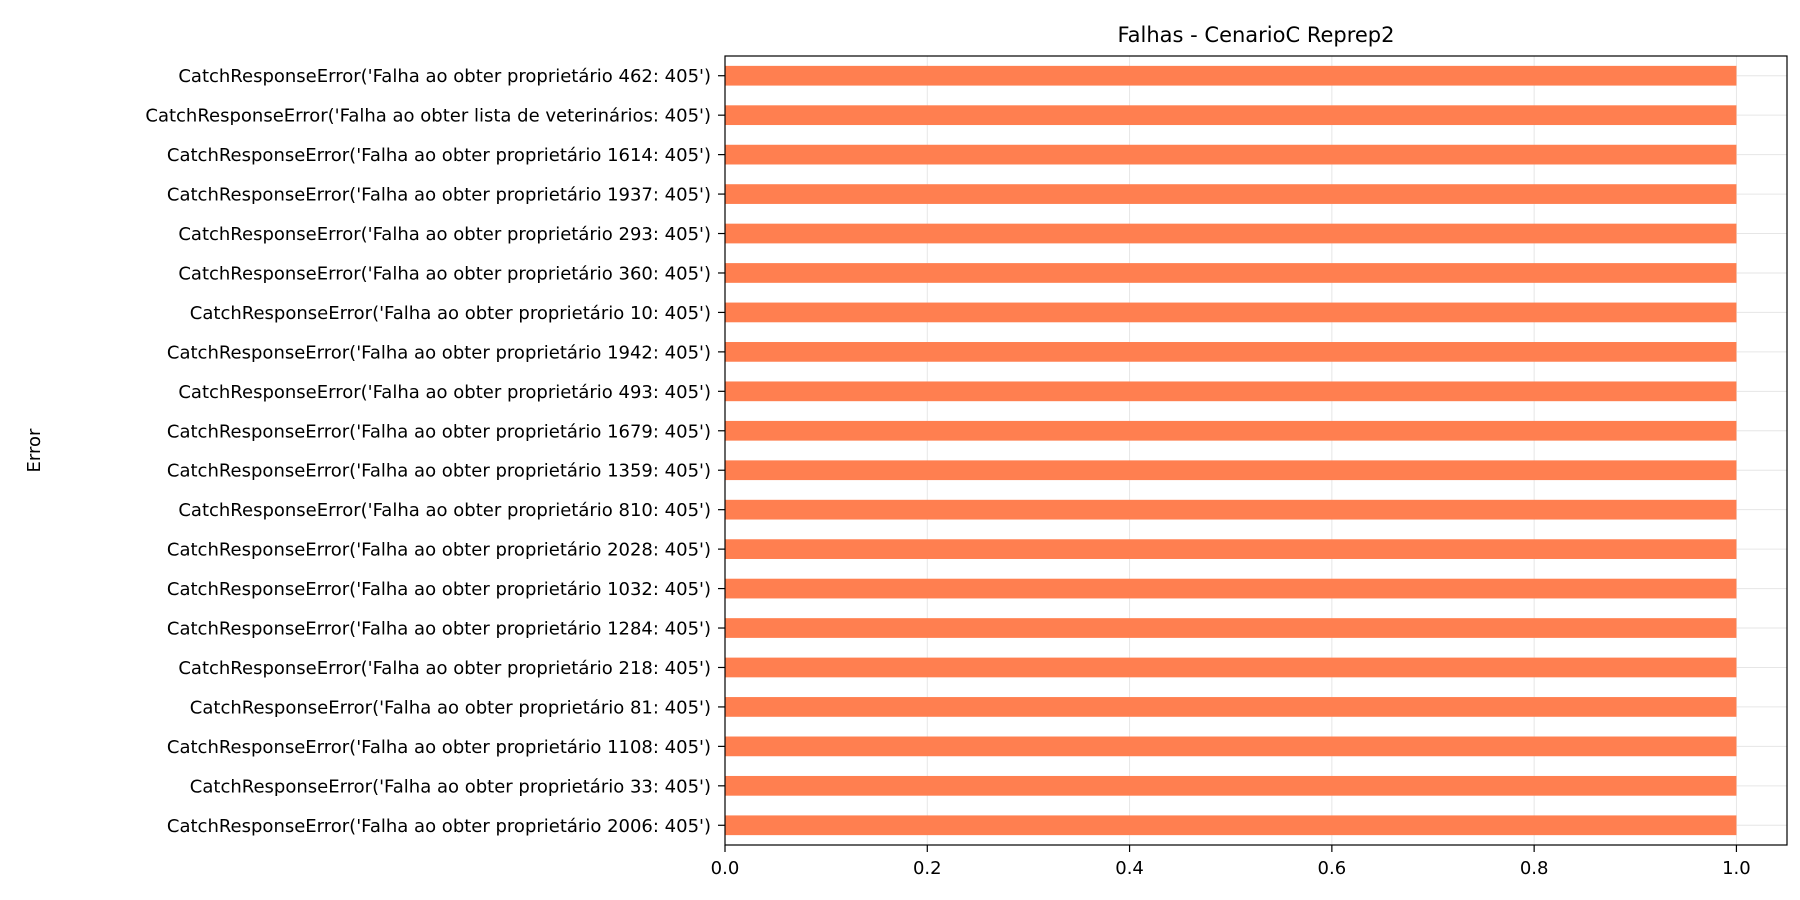 The height and width of the screenshot is (900, 1800). I want to click on x-tick-label: 0.8, so click(1534, 868).